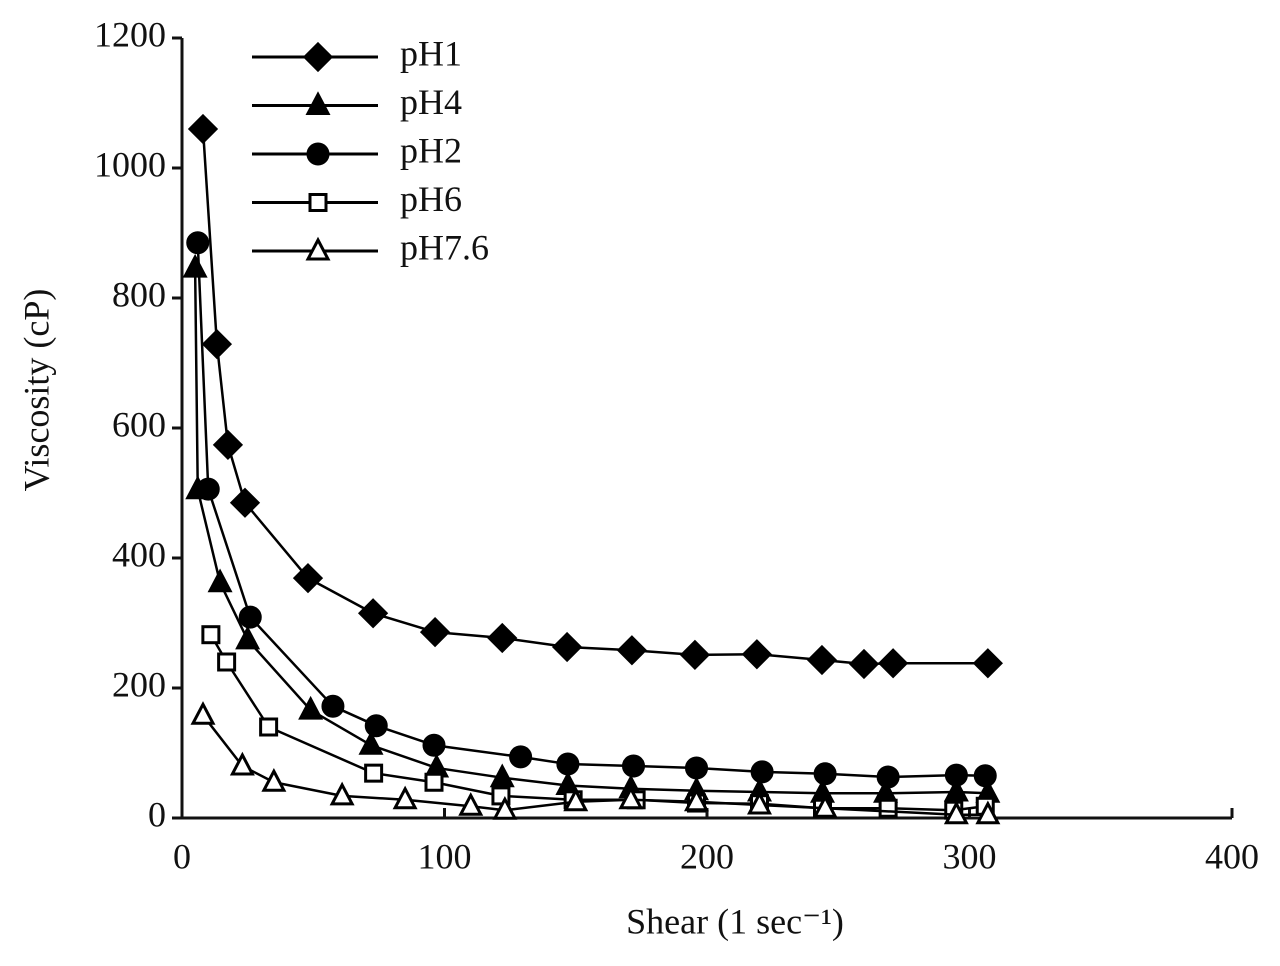  Describe the element at coordinates (130, 164) in the screenshot. I see `y-tick-label: 1000` at that location.